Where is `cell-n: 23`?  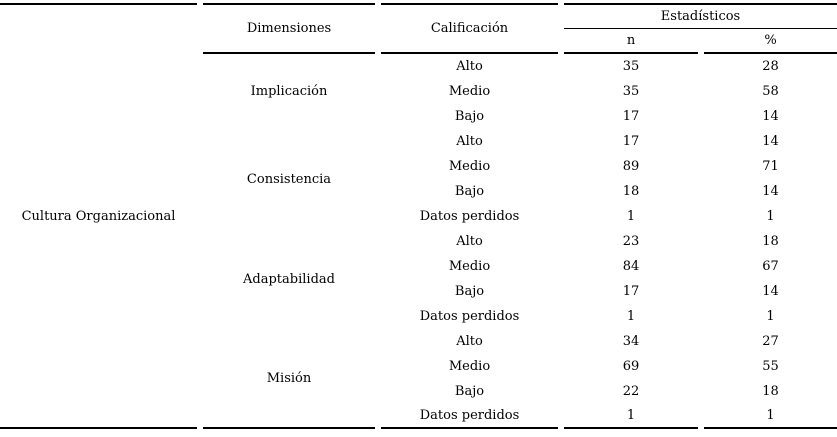 cell-n: 23 is located at coordinates (631, 241).